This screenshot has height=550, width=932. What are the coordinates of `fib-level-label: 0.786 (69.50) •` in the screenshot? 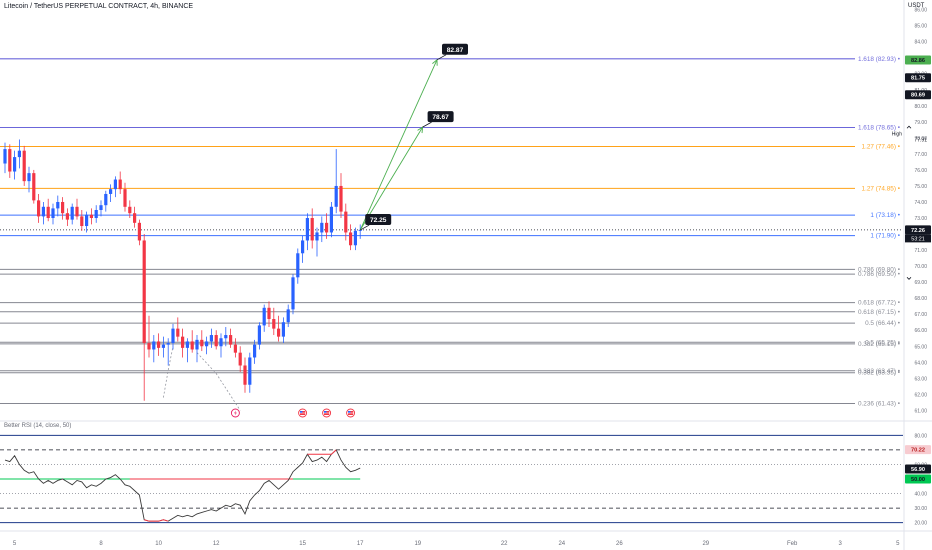 It's located at (879, 274).